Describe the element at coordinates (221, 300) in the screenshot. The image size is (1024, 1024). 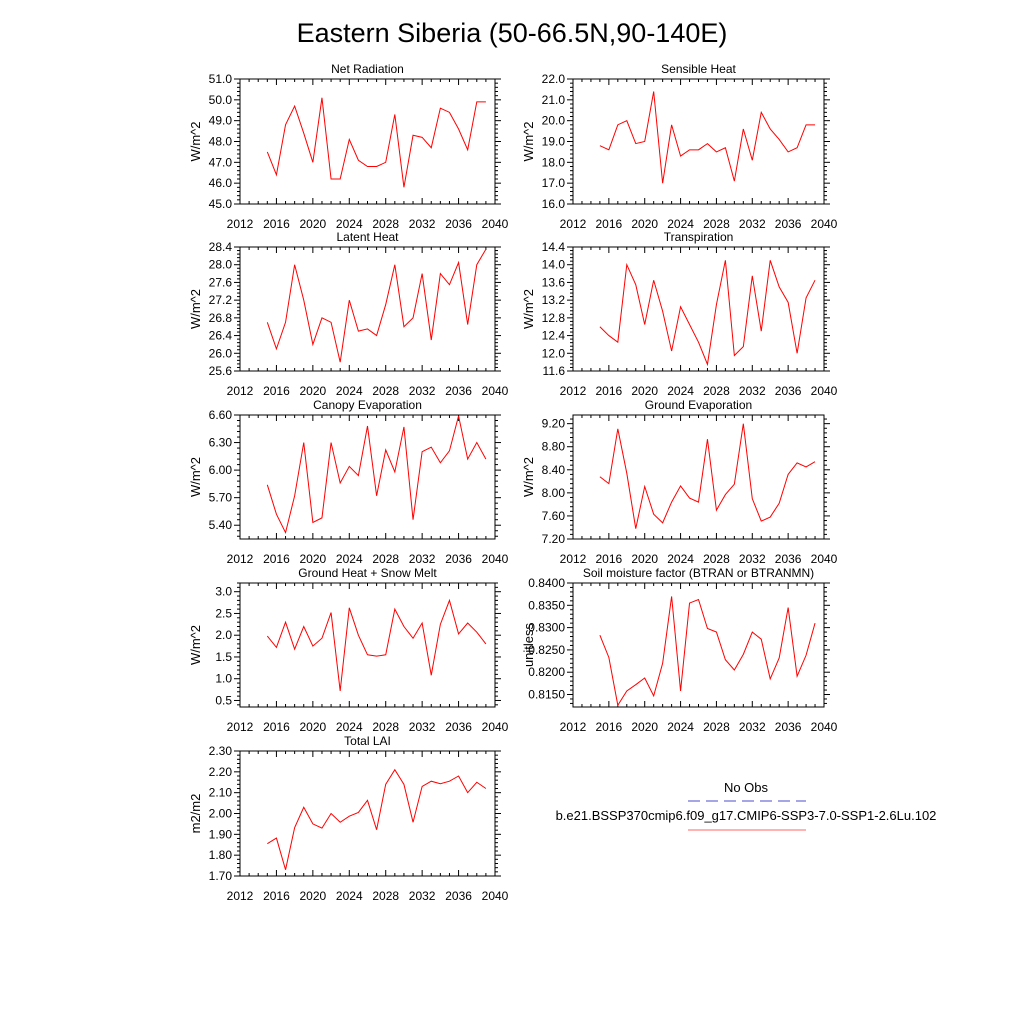
I see `y-tick-label: 27.2` at that location.